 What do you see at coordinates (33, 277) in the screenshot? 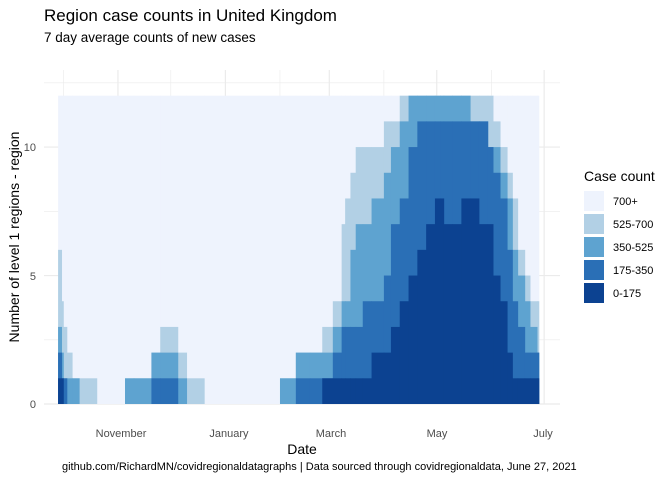
I see `y-tick-label: 5` at bounding box center [33, 277].